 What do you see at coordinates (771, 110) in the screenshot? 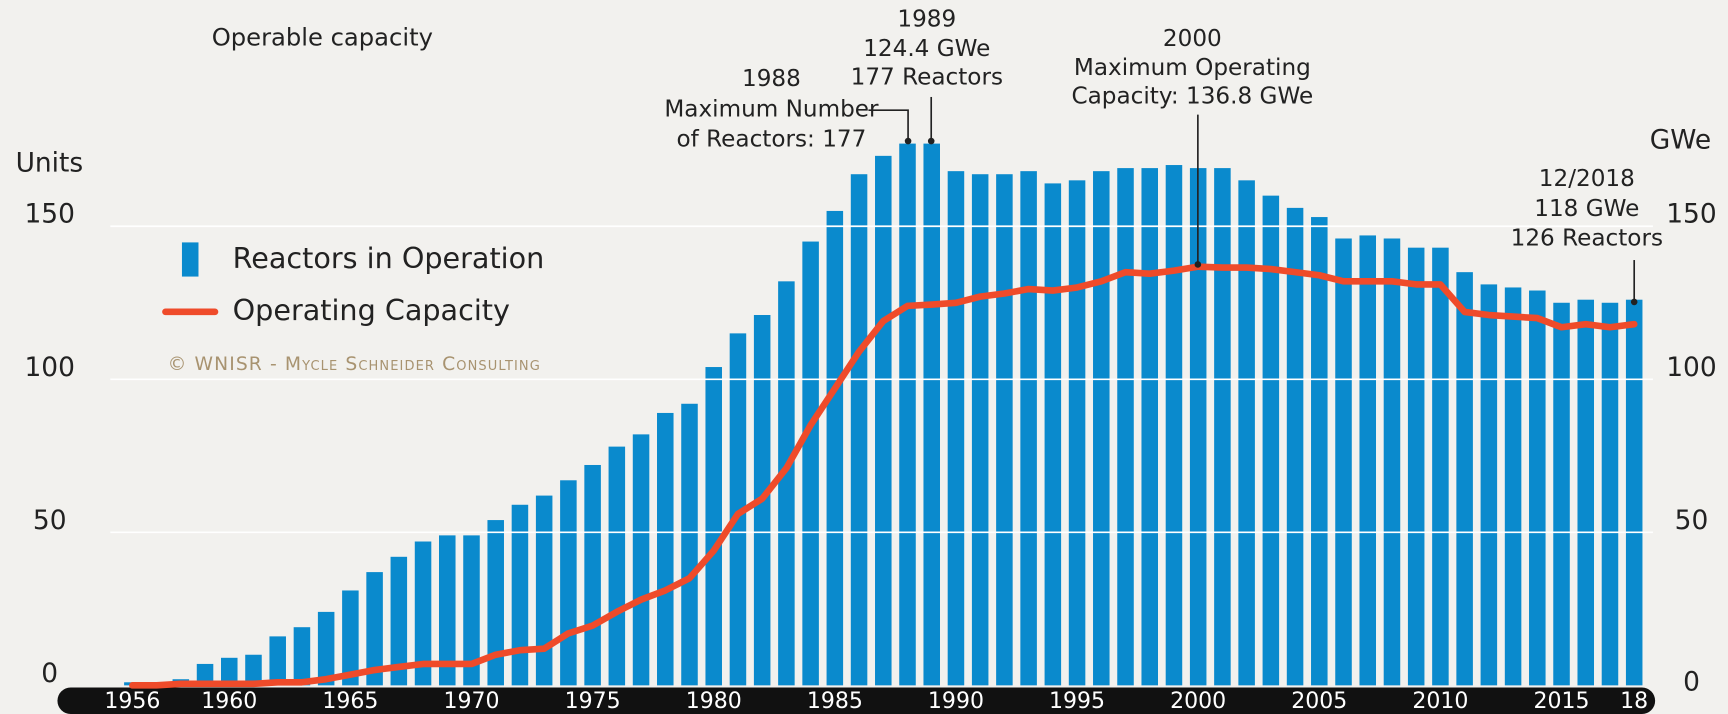
I see `annotation: Maximum Number` at bounding box center [771, 110].